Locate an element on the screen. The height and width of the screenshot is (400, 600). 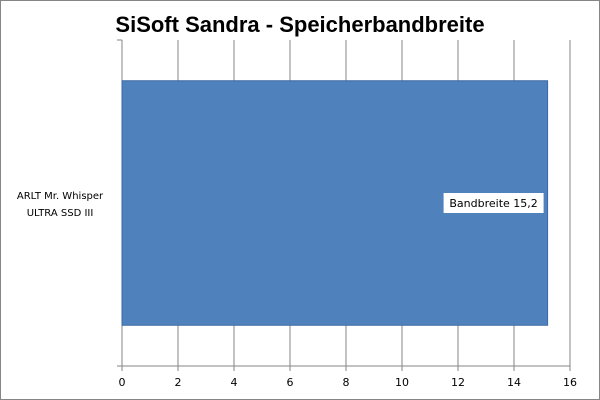
x-tick-label: 10 is located at coordinates (402, 382).